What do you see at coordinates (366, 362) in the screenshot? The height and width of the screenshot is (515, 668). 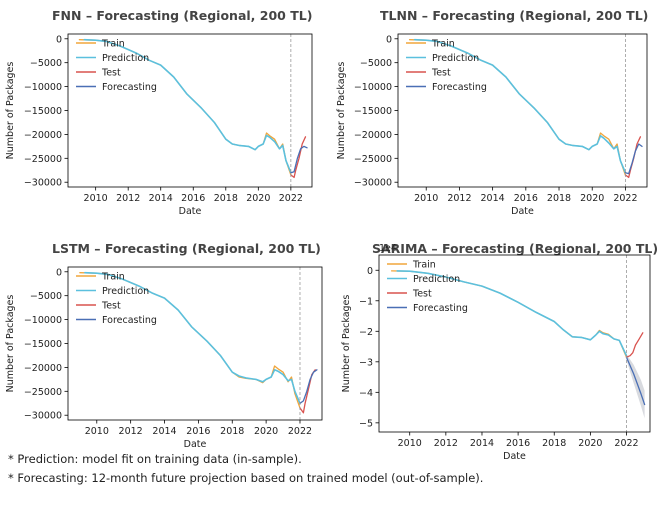 I see `y-tick-label: −3` at bounding box center [366, 362].